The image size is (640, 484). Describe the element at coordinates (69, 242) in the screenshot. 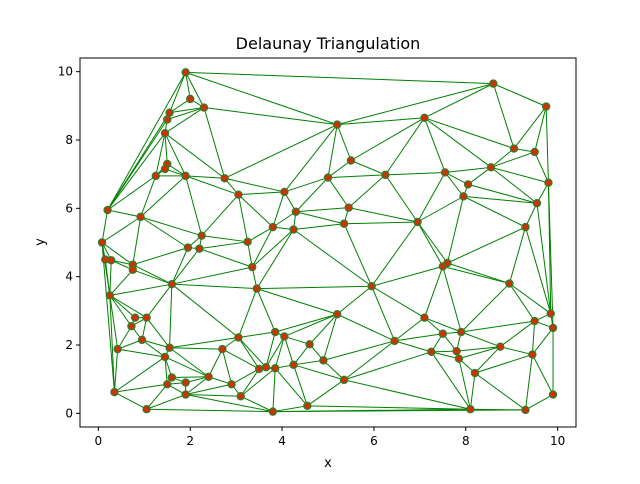

I see `y-axis-ticks: 0 2 4 6 8 10` at that location.